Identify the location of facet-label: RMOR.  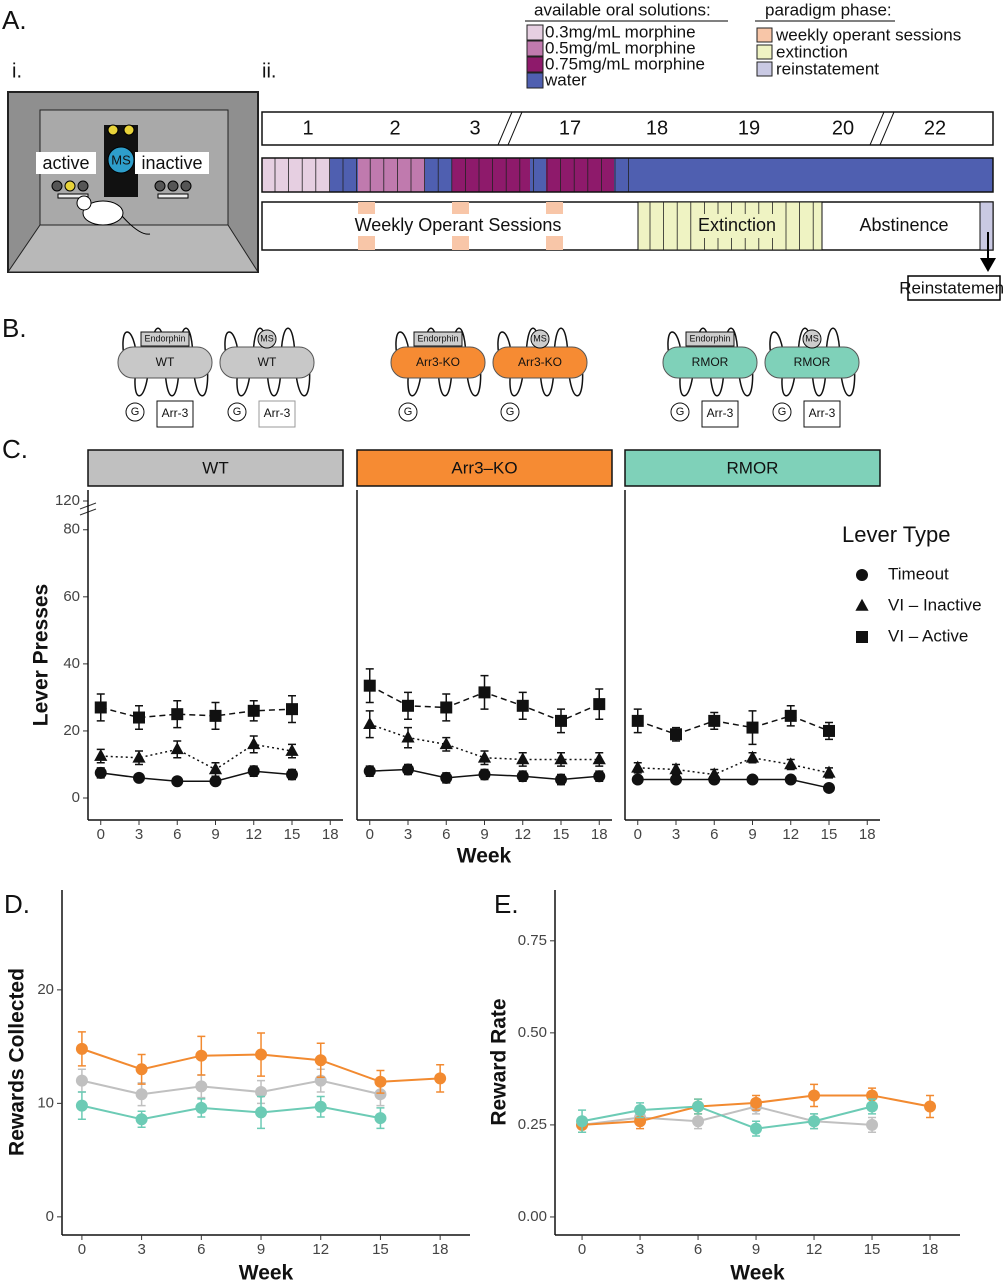
(753, 467).